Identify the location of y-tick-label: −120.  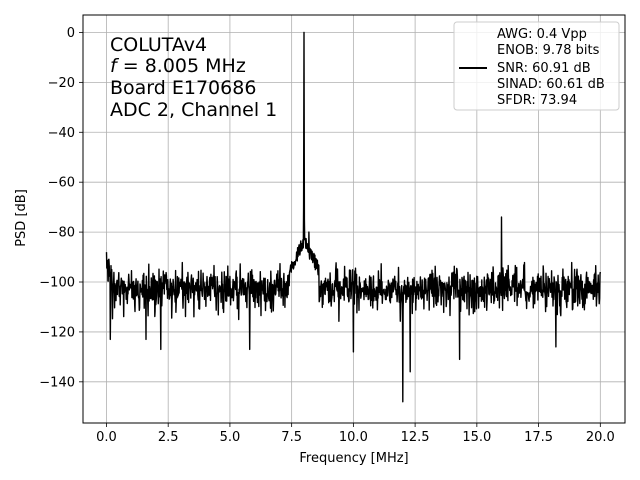
(57, 332).